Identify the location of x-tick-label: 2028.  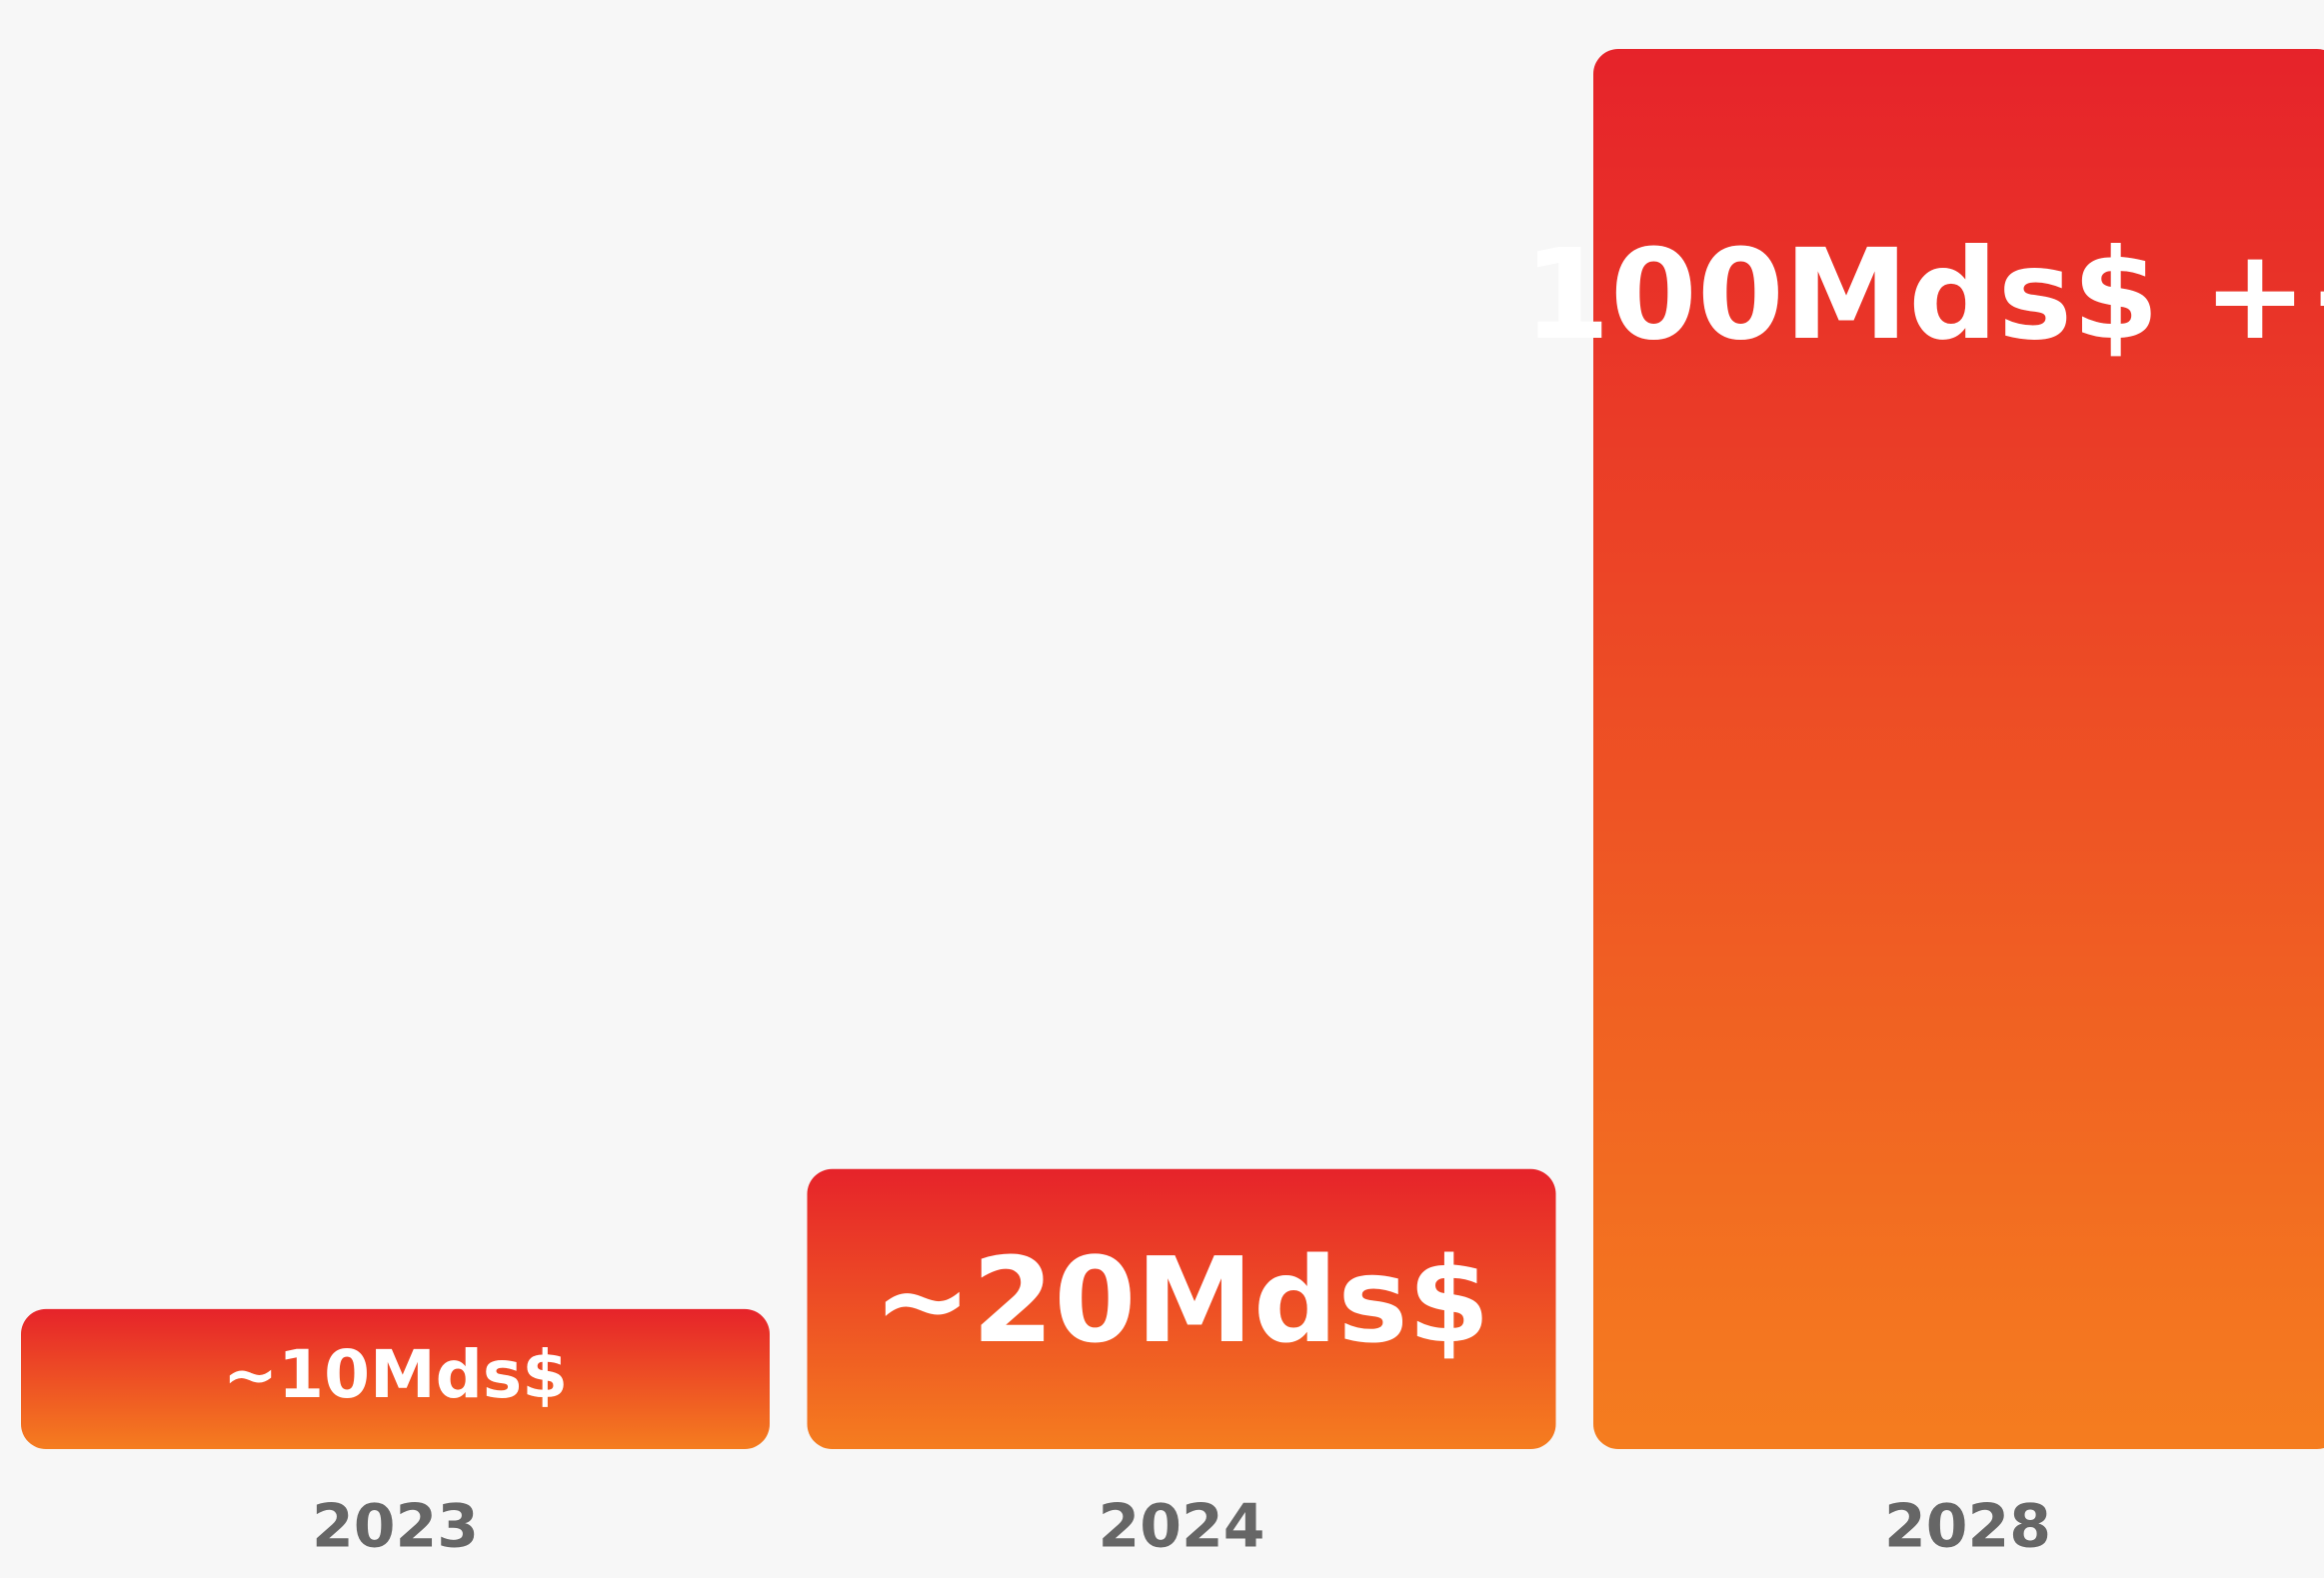
(1967, 1527).